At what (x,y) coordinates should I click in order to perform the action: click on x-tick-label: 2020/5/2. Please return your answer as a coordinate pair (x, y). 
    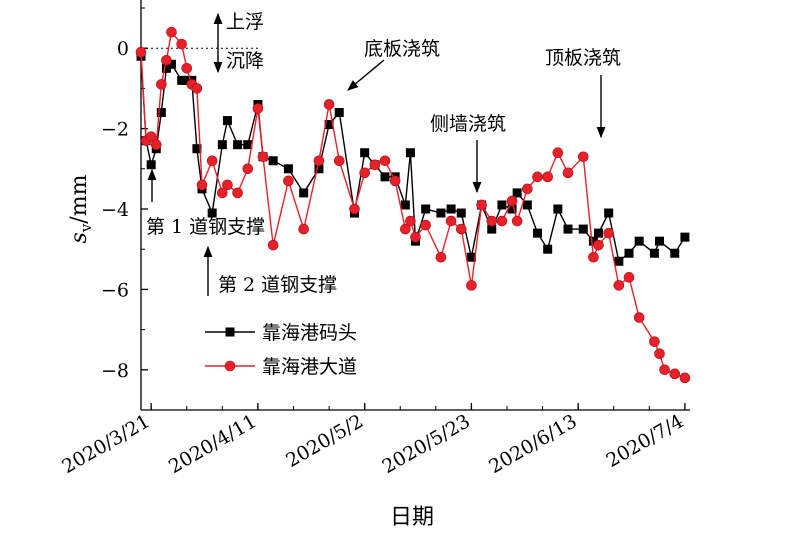
    Looking at the image, I should click on (324, 441).